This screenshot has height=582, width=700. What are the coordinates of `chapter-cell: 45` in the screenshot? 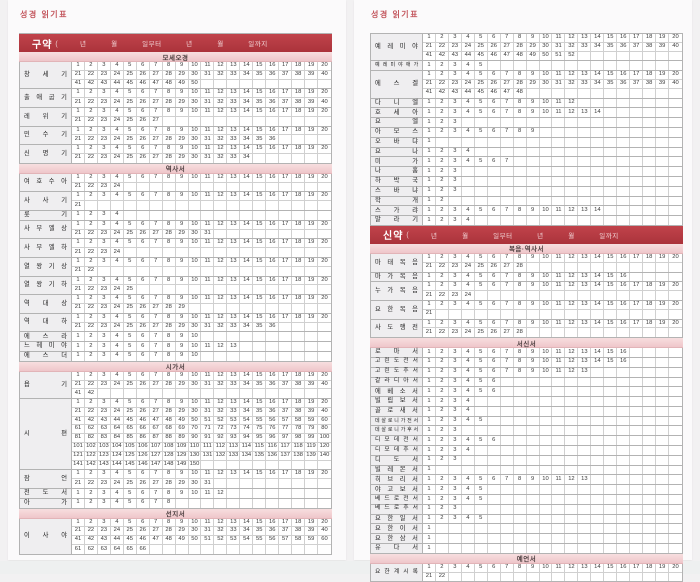 It's located at (130, 84).